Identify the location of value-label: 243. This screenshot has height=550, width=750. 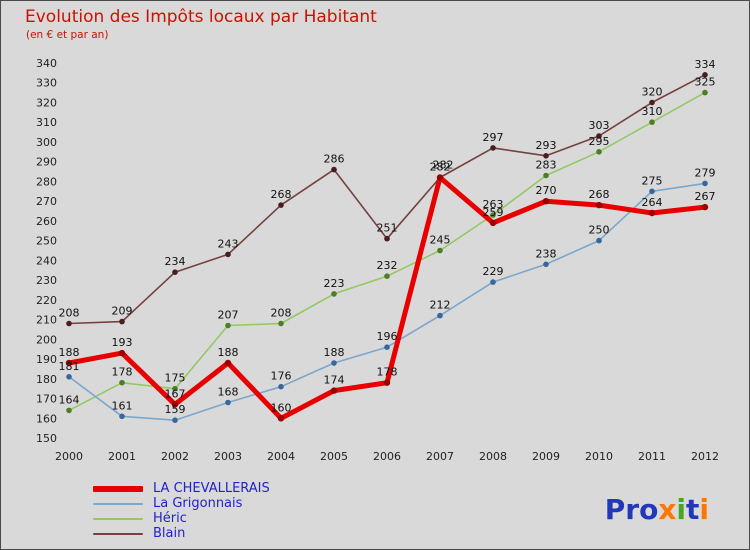
(228, 243).